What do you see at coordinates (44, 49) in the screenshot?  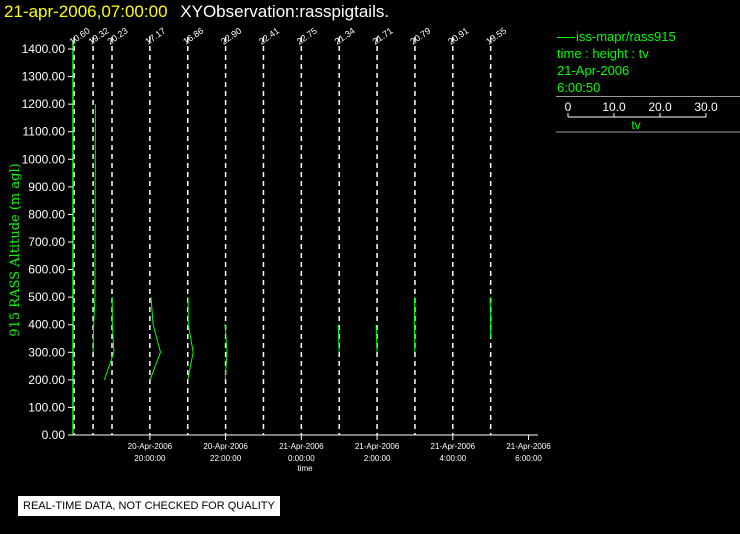 I see `y-tick-label: 1400.00` at bounding box center [44, 49].